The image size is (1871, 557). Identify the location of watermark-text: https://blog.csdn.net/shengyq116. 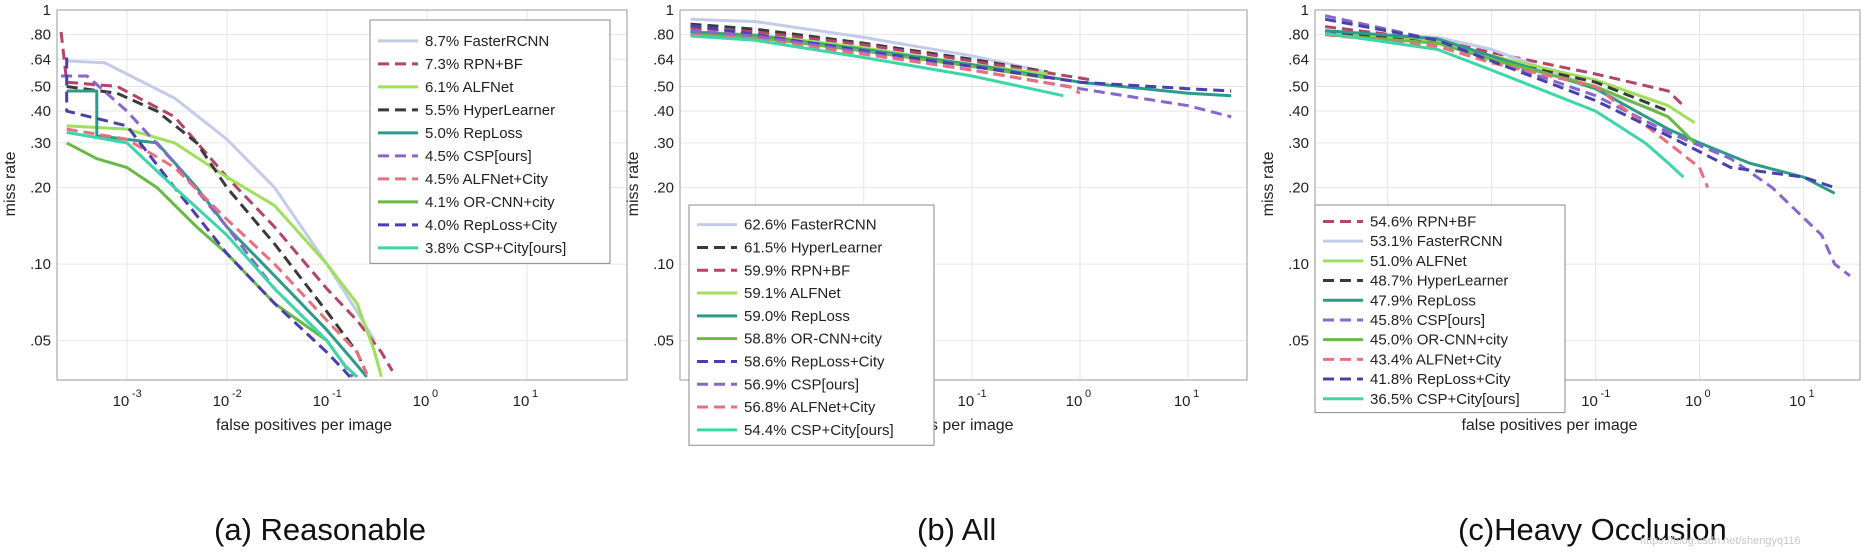
(1720, 541).